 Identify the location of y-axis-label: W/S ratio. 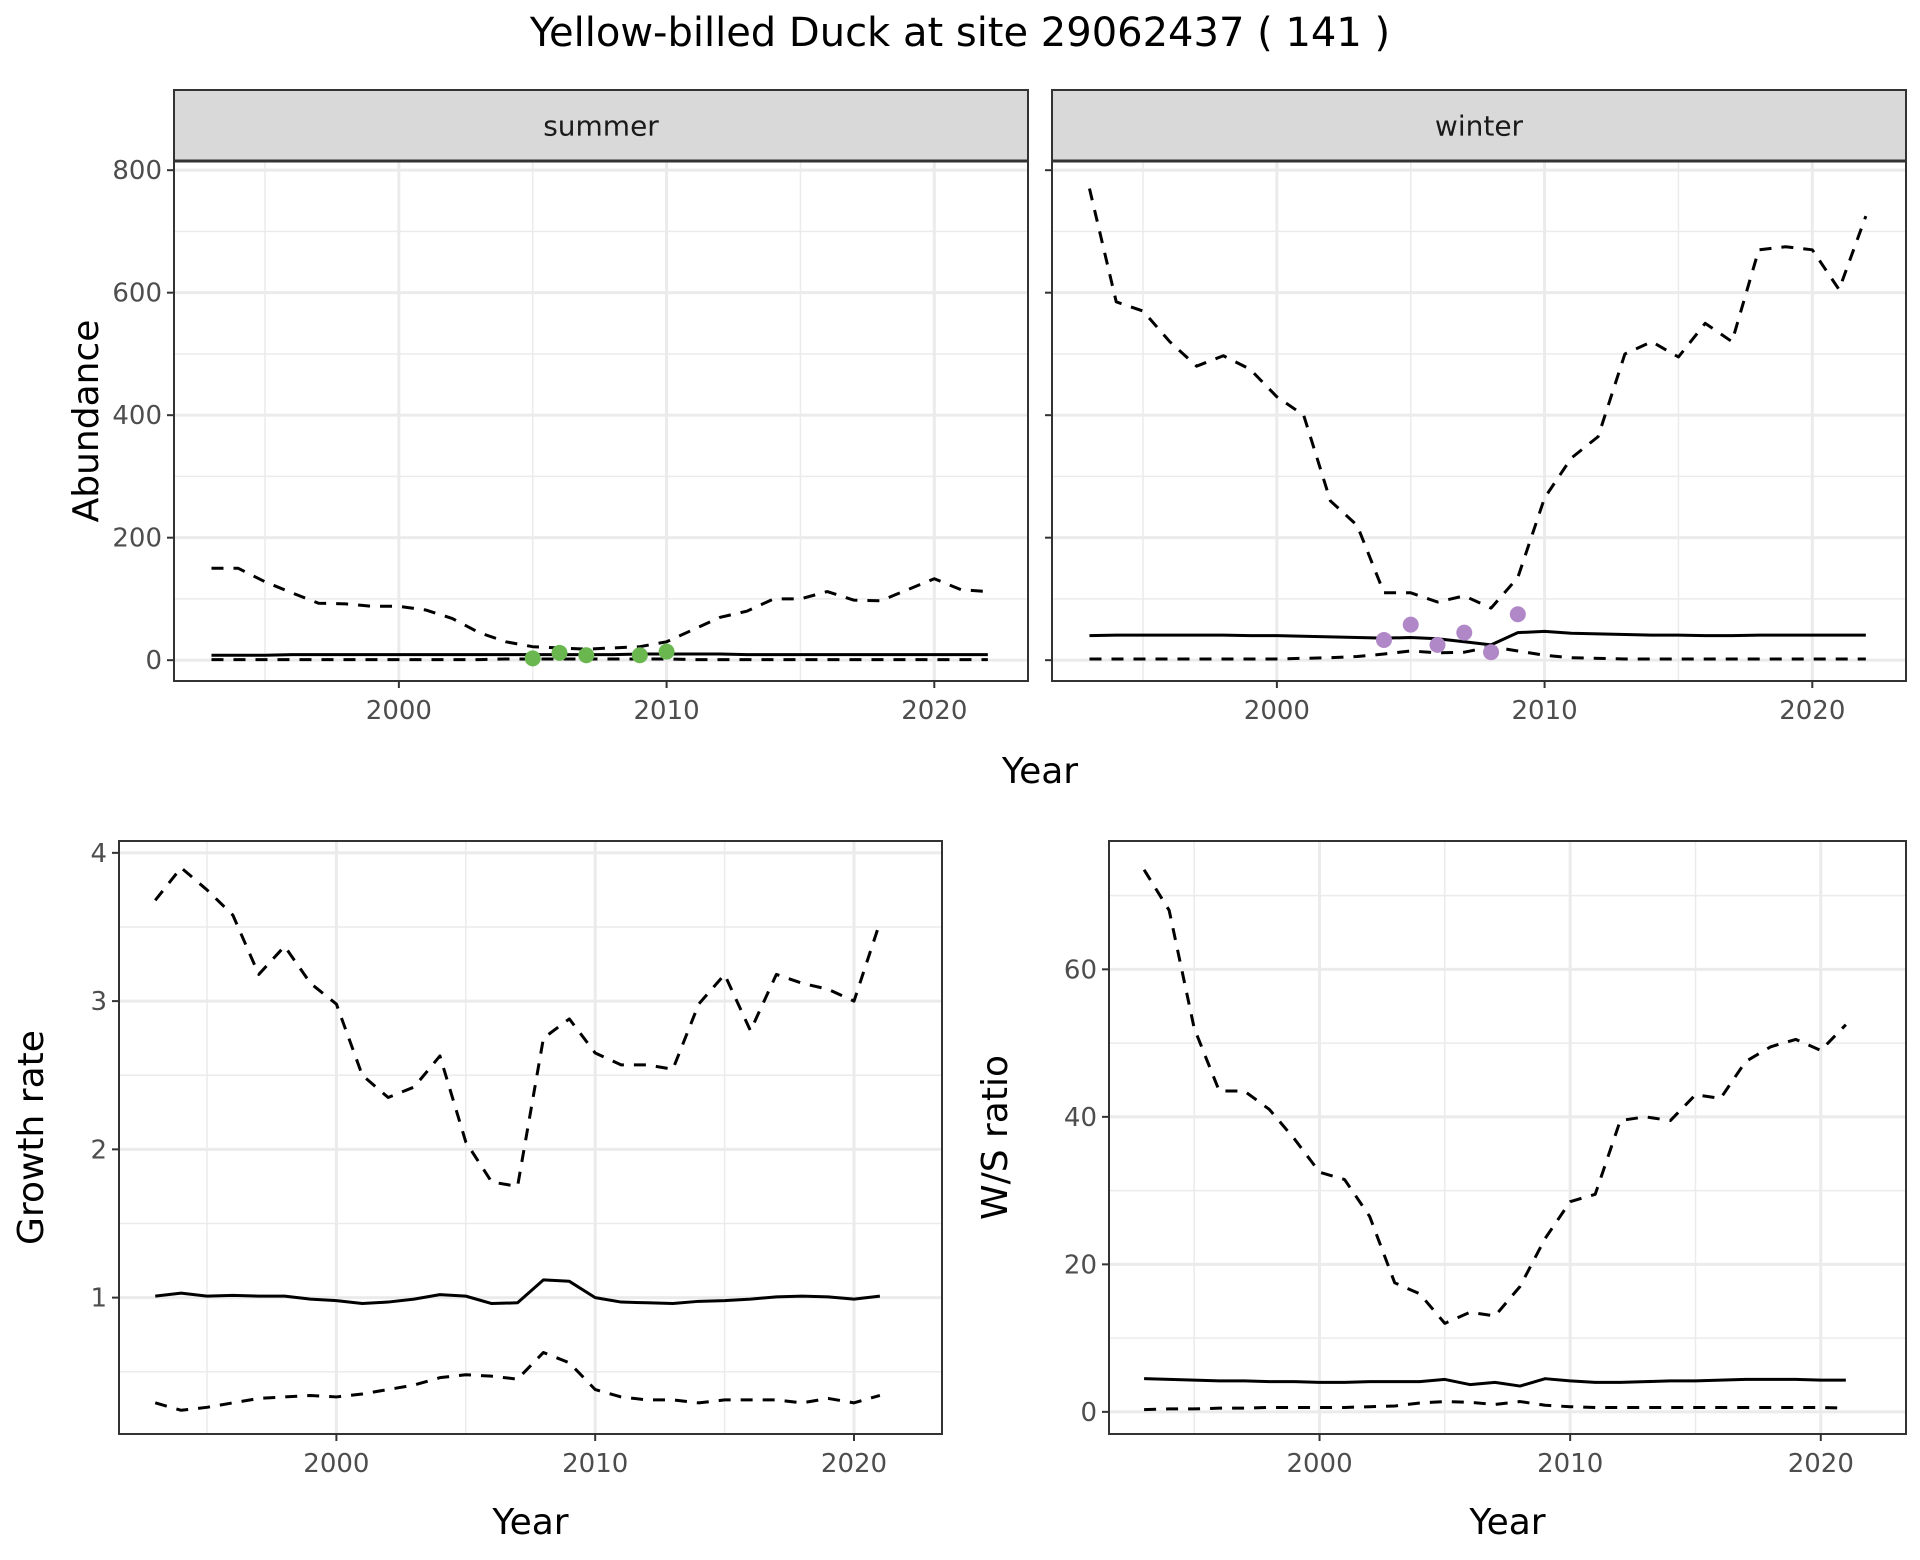
(995, 1137).